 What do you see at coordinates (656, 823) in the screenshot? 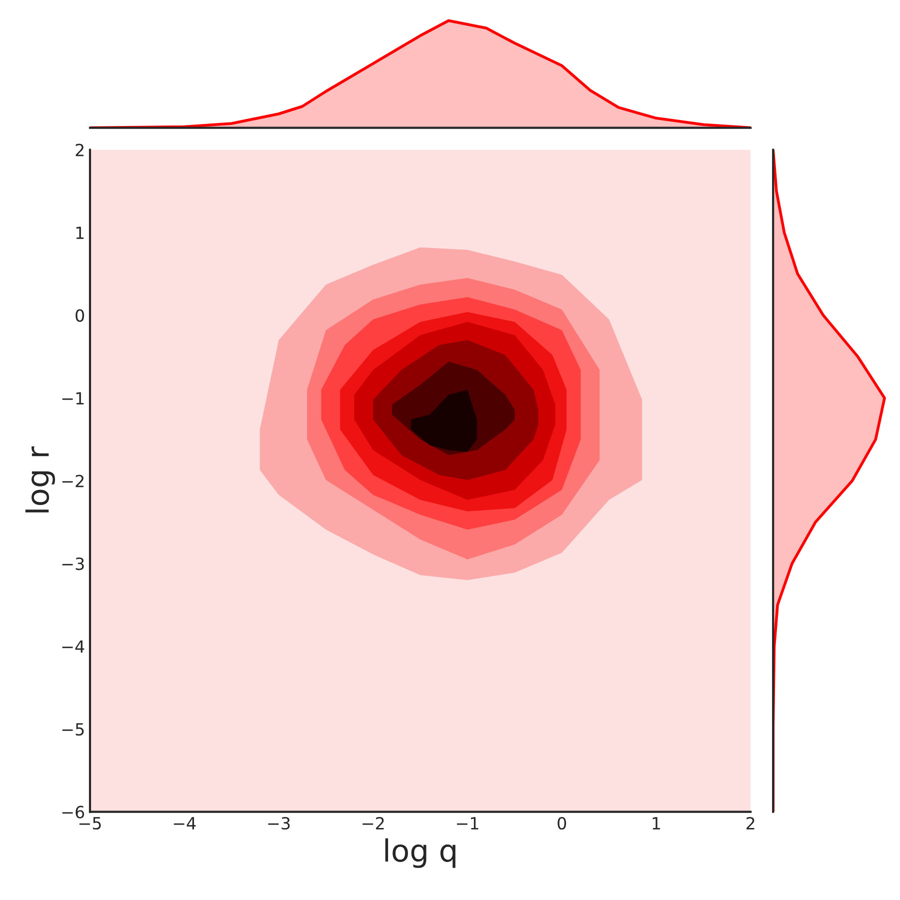
I see `x-tick-label: 1` at bounding box center [656, 823].